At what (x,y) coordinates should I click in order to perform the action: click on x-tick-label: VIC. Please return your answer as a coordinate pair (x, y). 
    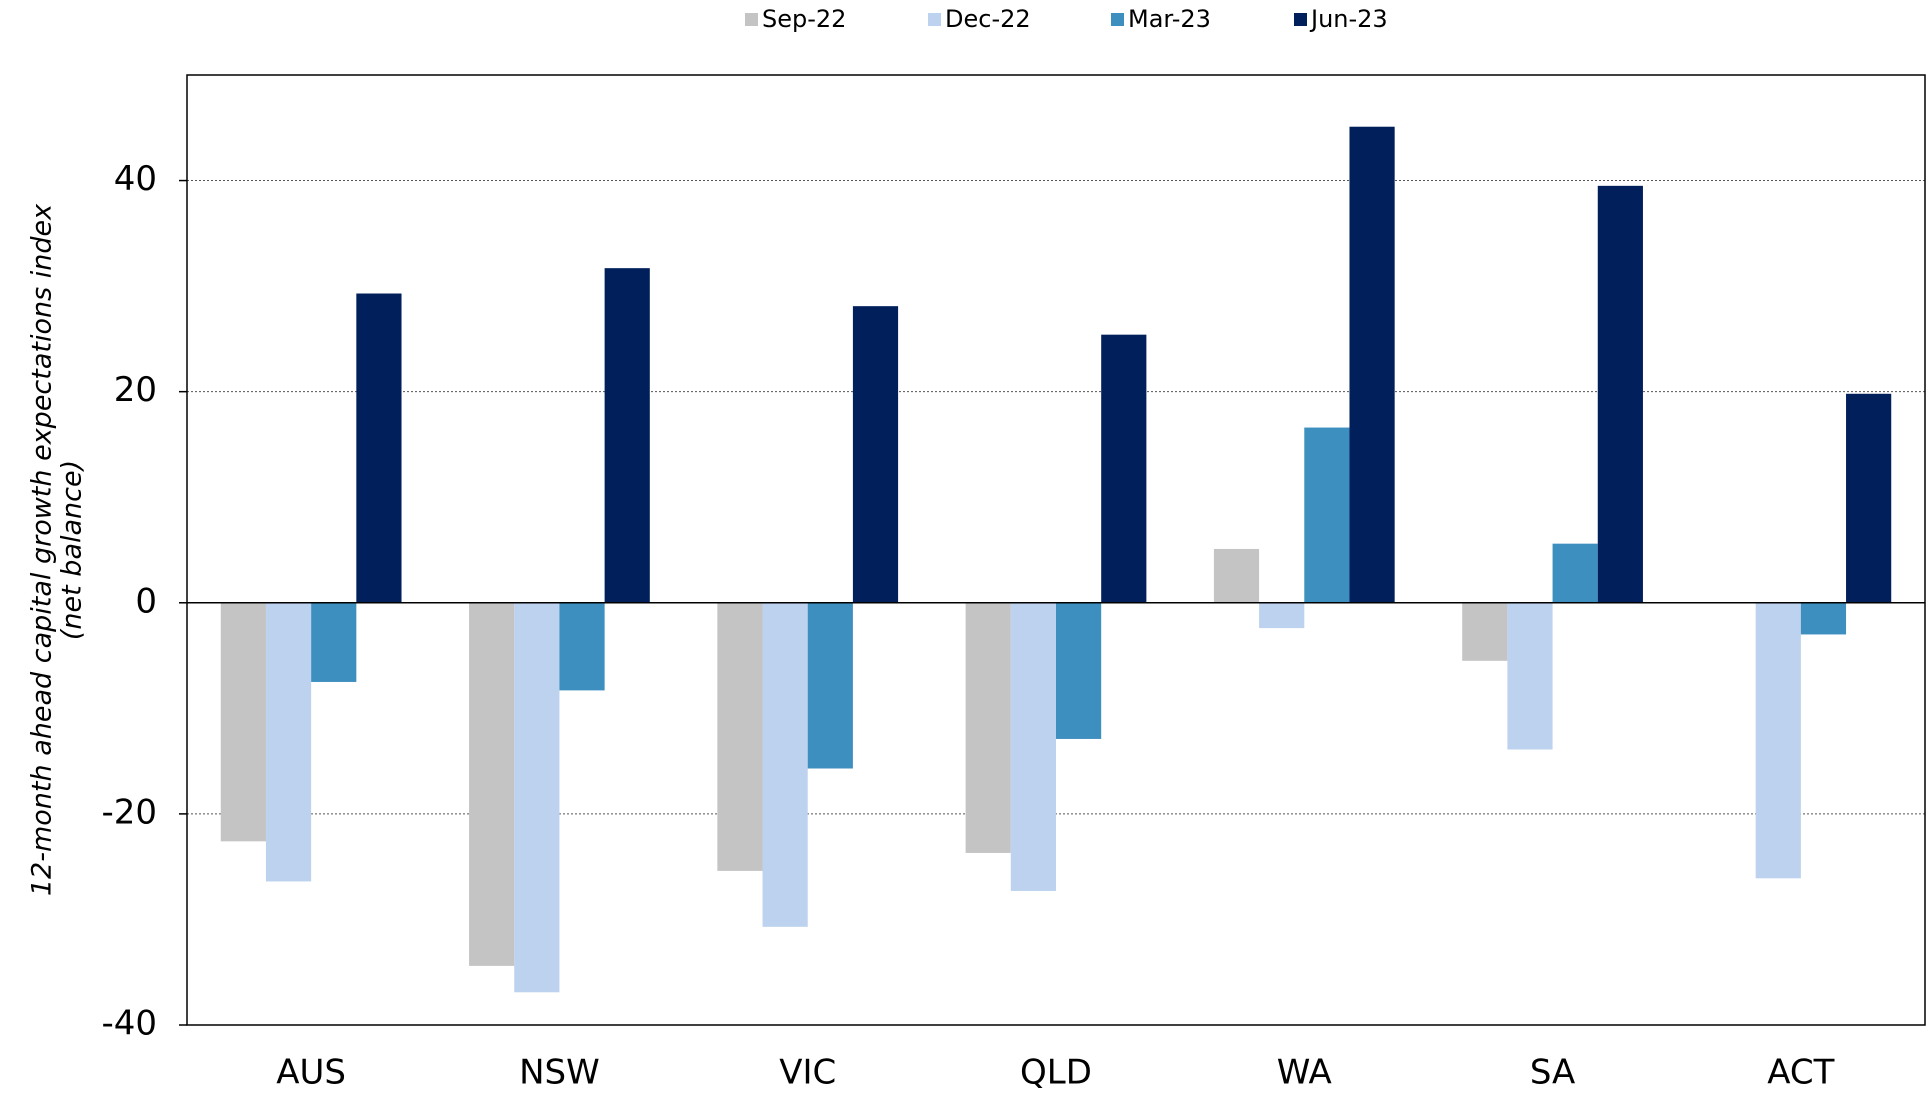
    Looking at the image, I should click on (807, 1073).